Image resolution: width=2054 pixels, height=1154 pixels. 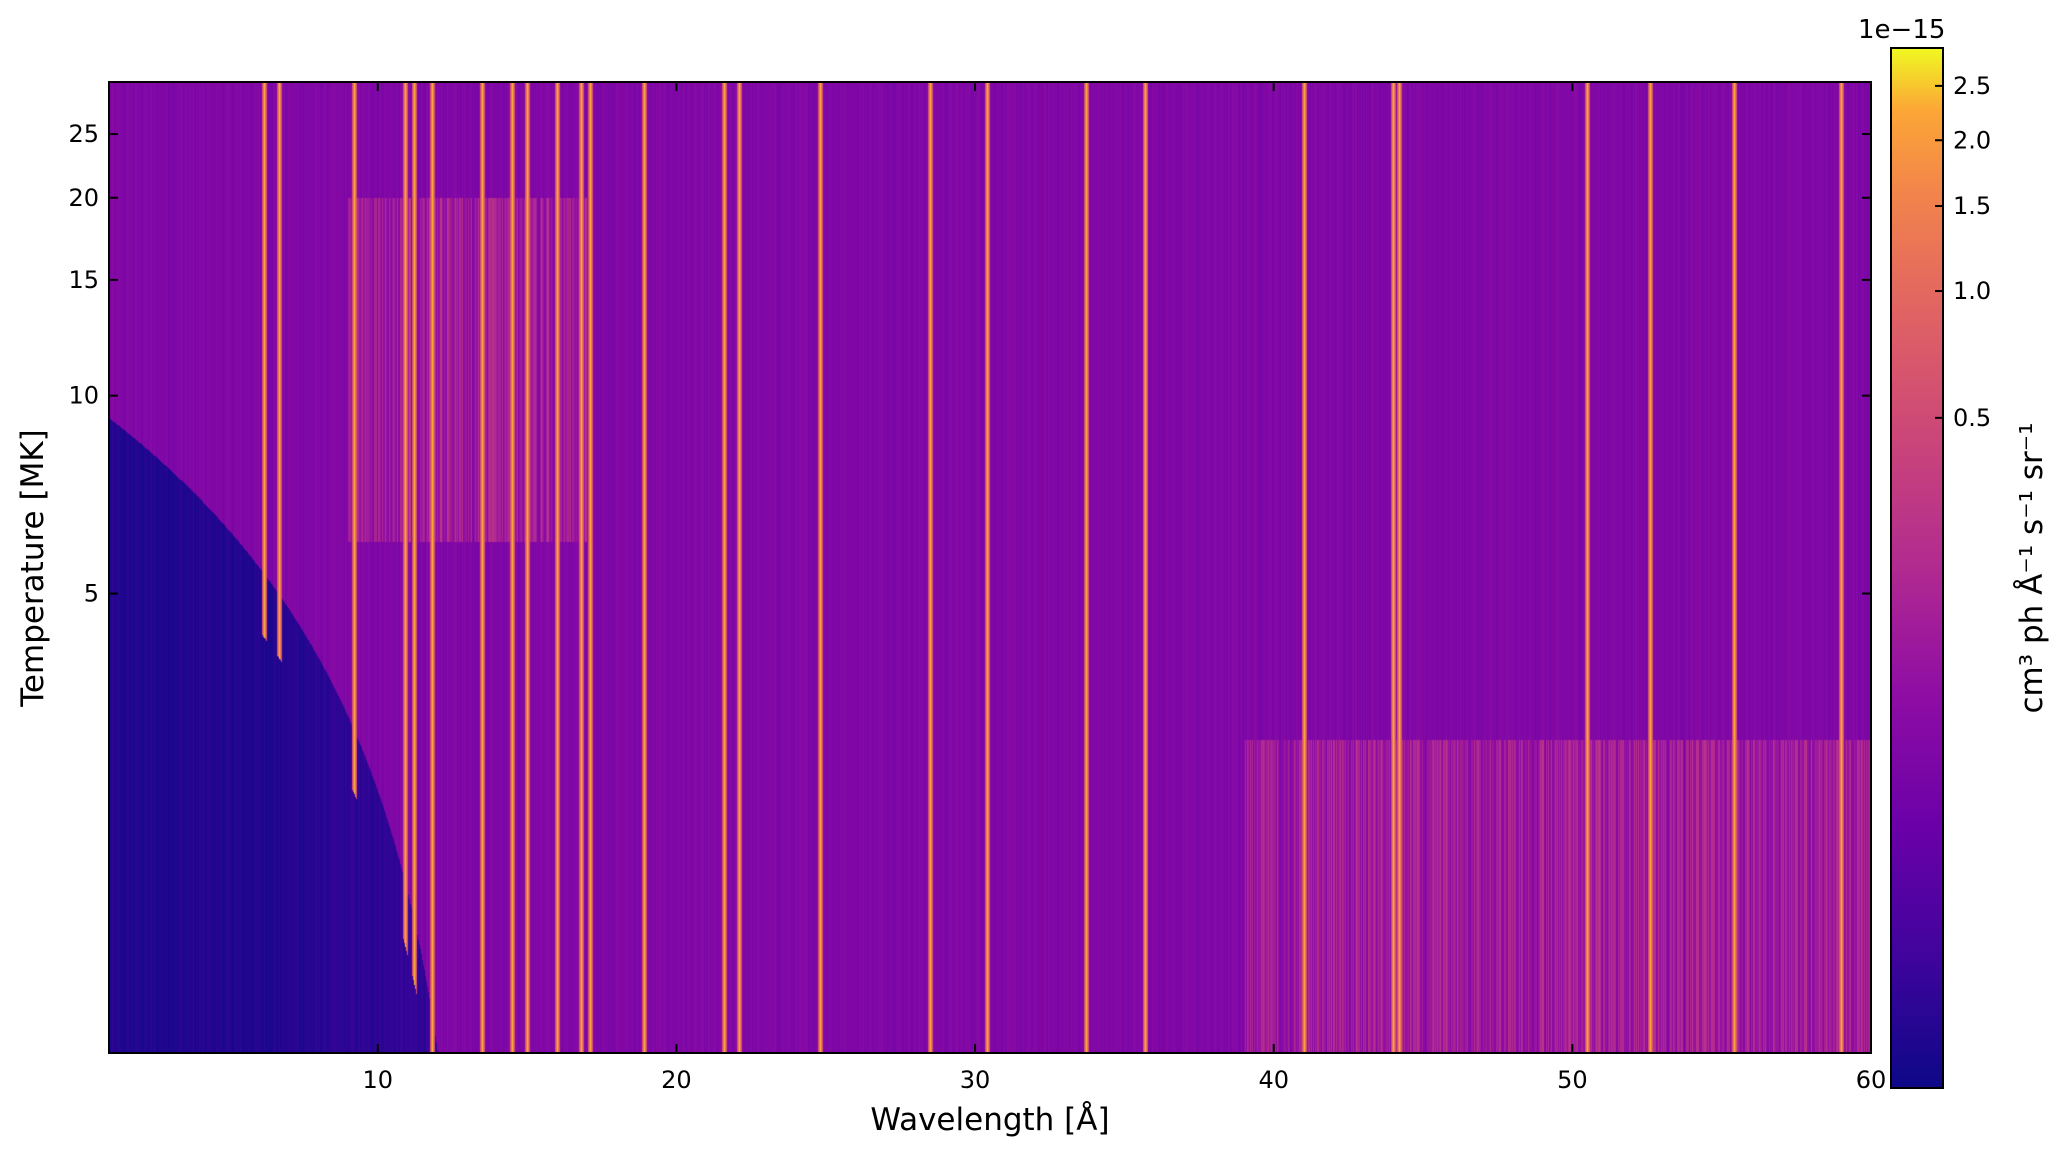 What do you see at coordinates (1972, 418) in the screenshot?
I see `colorbar-tick-label: 0.5` at bounding box center [1972, 418].